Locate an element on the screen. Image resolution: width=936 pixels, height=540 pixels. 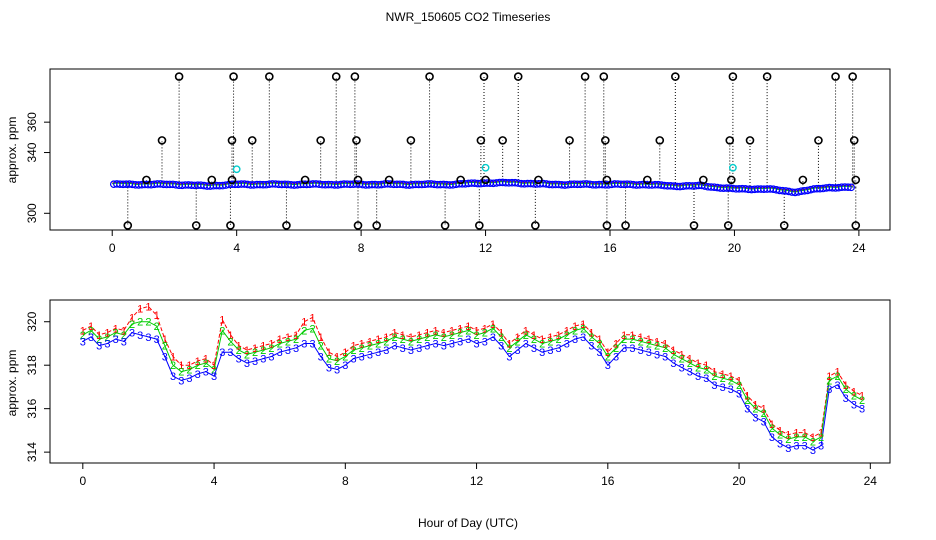
bottom-x-tick-label: 24 is located at coordinates (871, 481).